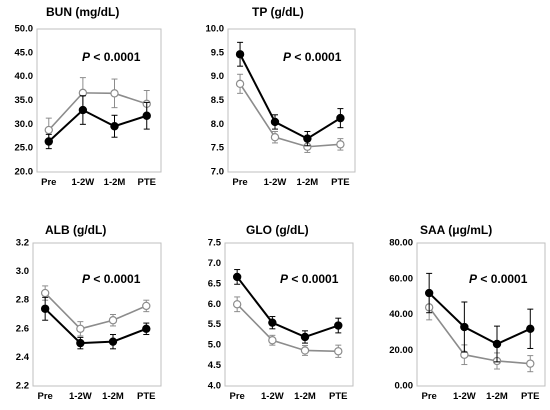 The image size is (550, 410). Describe the element at coordinates (217, 124) in the screenshot. I see `y-tick-label: 8.0` at that location.